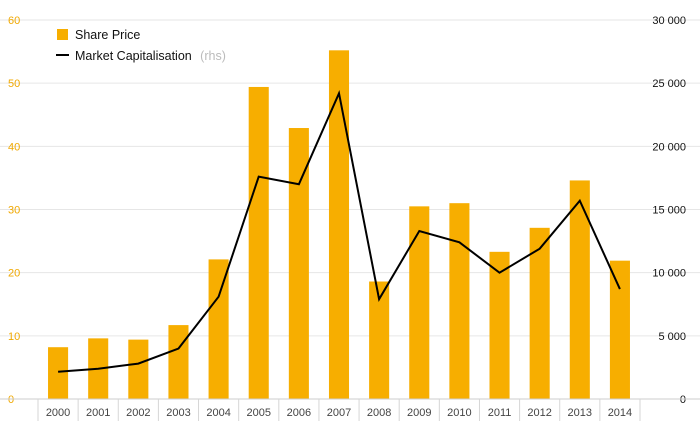 The height and width of the screenshot is (433, 700). Describe the element at coordinates (379, 413) in the screenshot. I see `x-tick-label: 2008` at that location.